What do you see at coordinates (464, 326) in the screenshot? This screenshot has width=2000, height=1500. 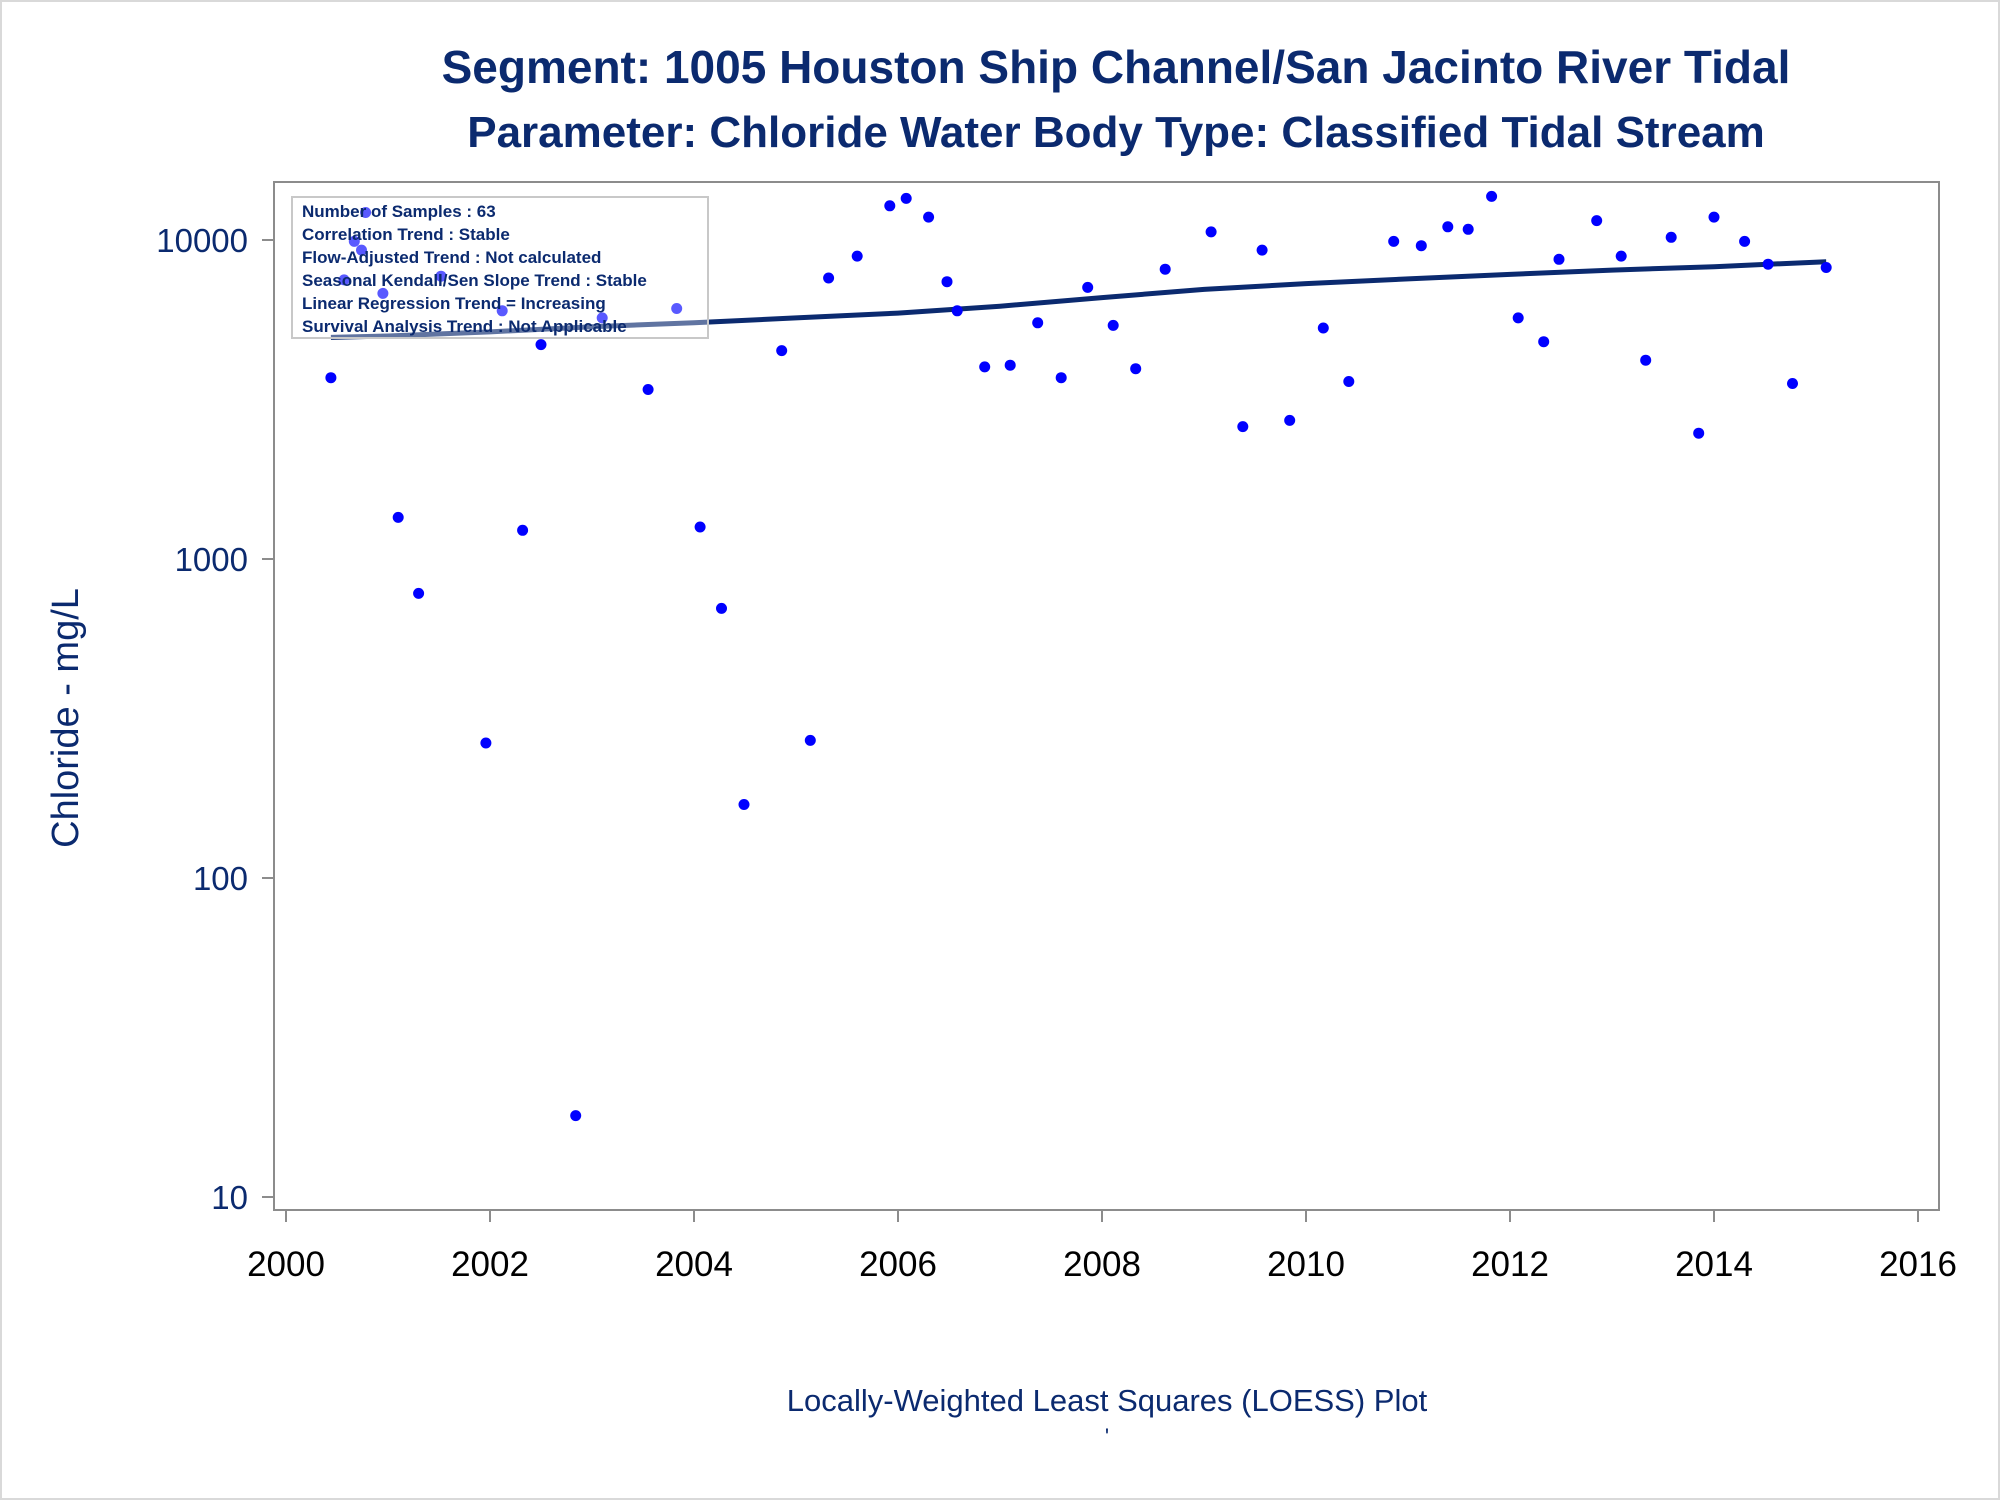 I see `info-line: Survival Analysis Trend : Not Applicable` at bounding box center [464, 326].